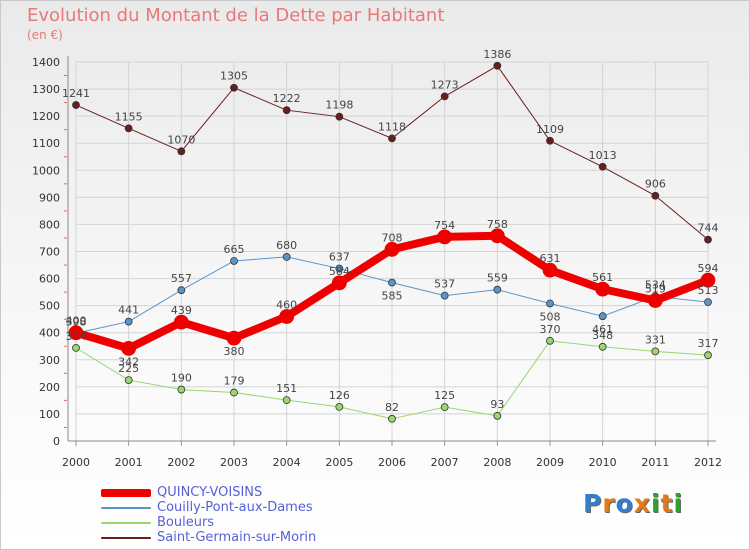  I want to click on legend-label: QUINCY-VOISINS, so click(210, 492).